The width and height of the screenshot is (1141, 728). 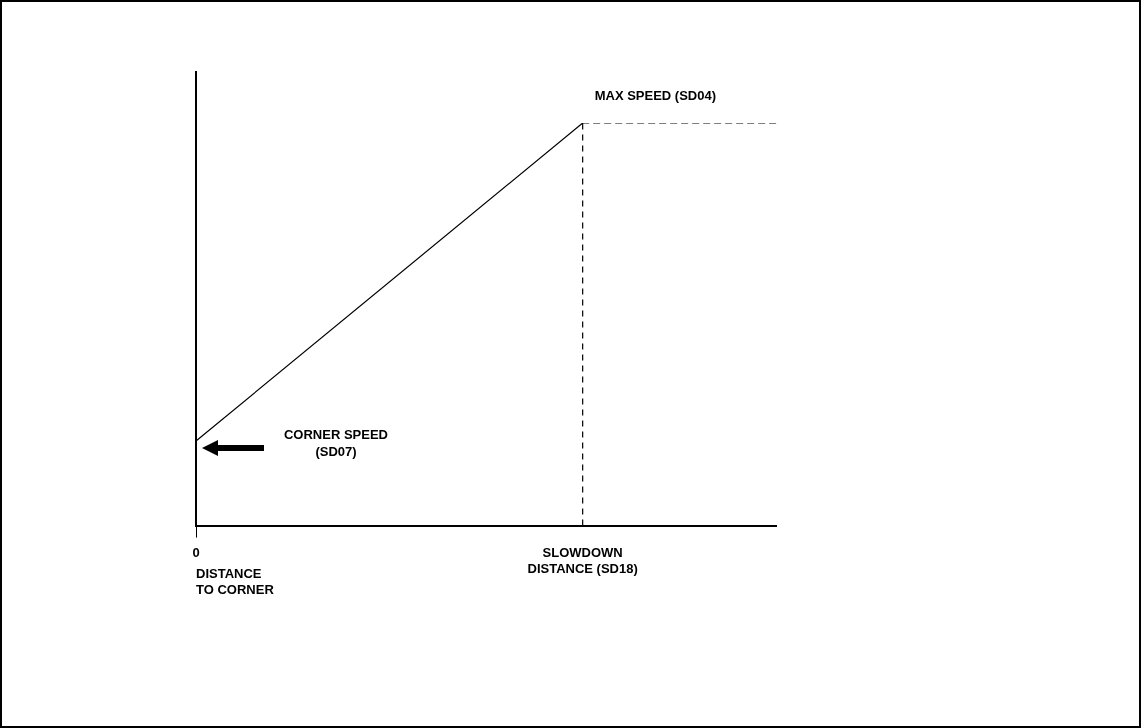 I want to click on x-tick-label: 0, so click(x=196, y=552).